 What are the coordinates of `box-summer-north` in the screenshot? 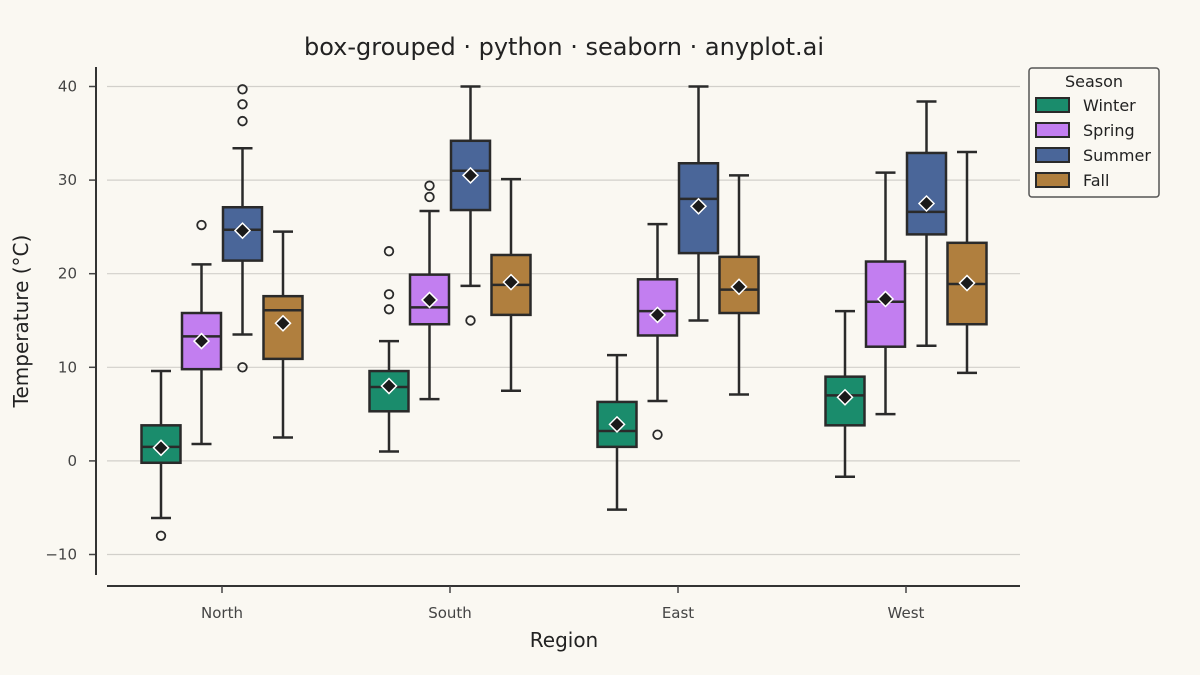 It's located at (242, 228).